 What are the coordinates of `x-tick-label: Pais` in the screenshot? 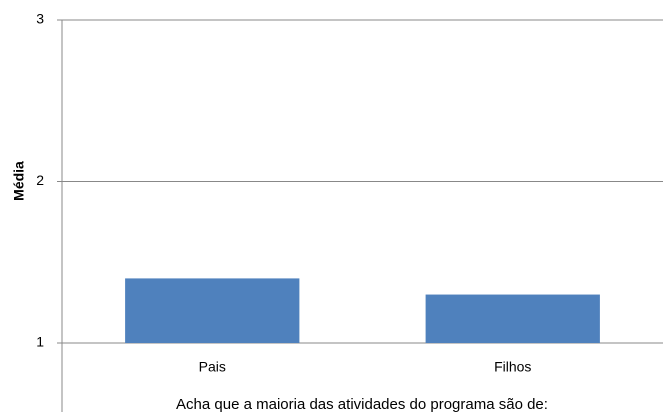 It's located at (212, 367).